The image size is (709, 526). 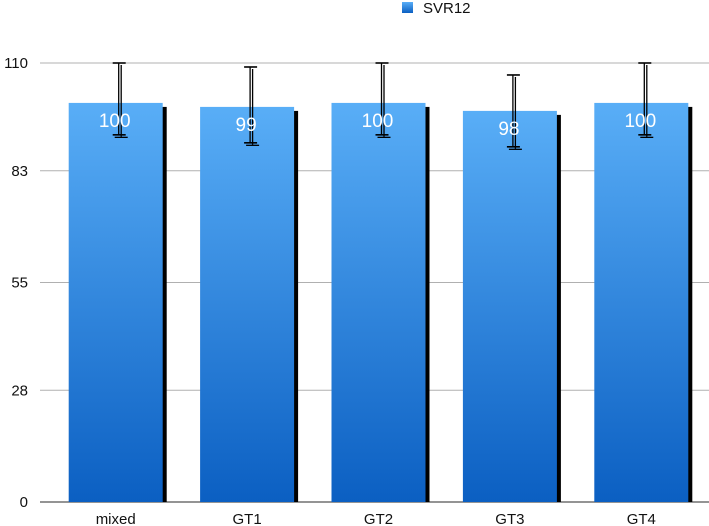 I want to click on x-category-label: GT4, so click(x=641, y=518).